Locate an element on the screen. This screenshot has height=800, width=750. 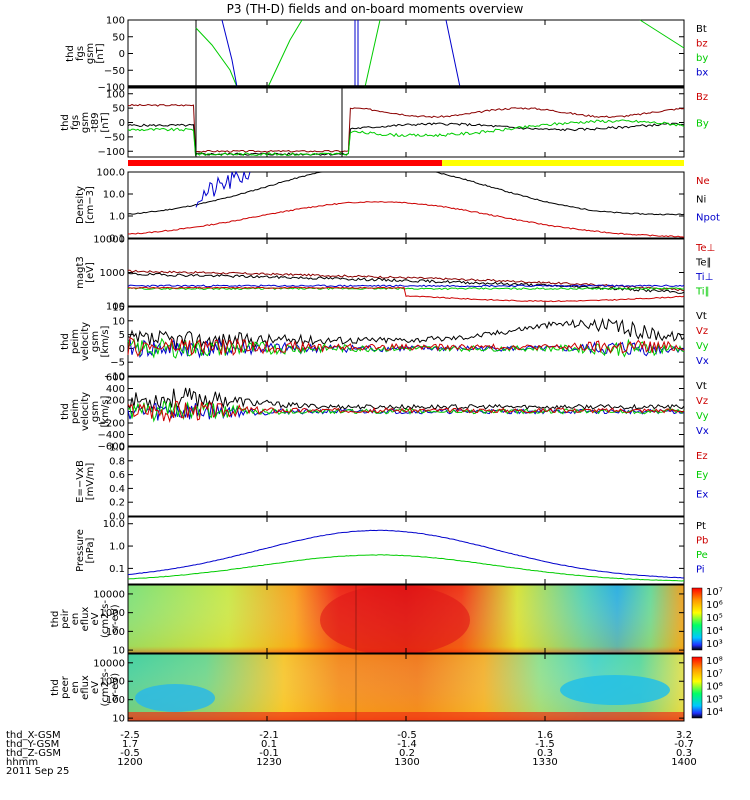
high-flux-region is located at coordinates (395, 620).